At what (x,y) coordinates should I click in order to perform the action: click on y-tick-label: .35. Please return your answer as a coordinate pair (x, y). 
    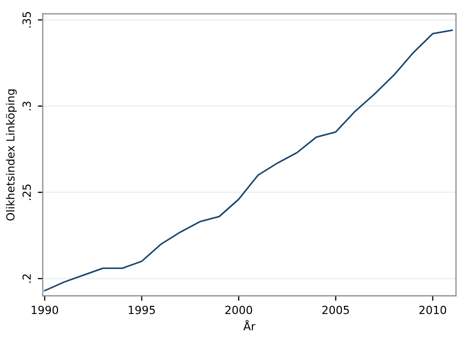
    Looking at the image, I should click on (26, 20).